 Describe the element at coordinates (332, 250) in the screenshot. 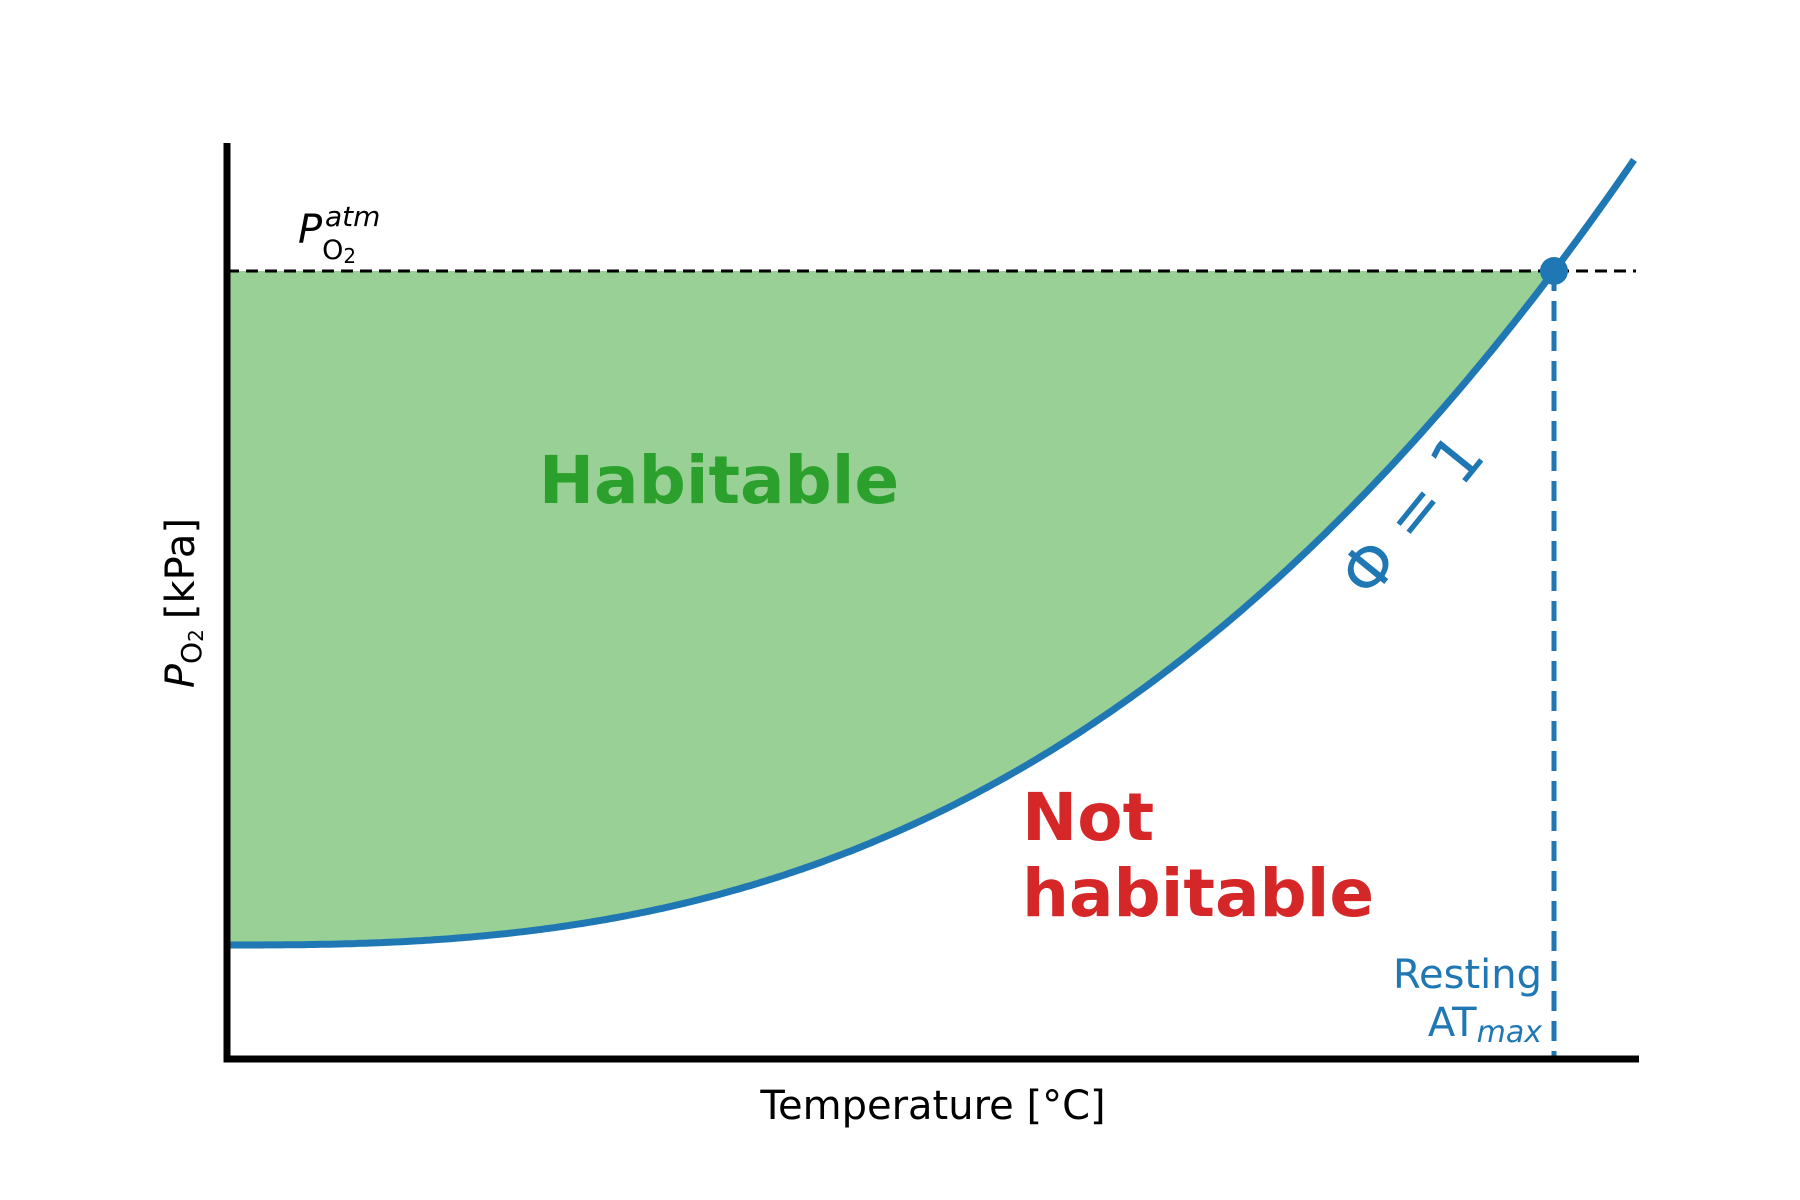

I see `ref-sub: O` at that location.